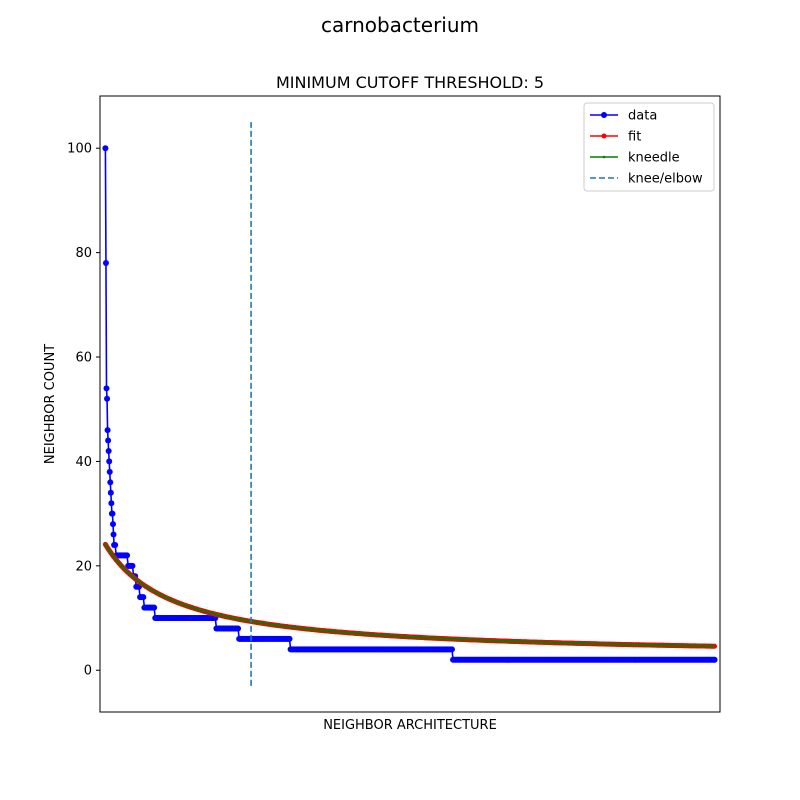 This screenshot has height=800, width=800. I want to click on y-tick-label: 60, so click(83, 358).